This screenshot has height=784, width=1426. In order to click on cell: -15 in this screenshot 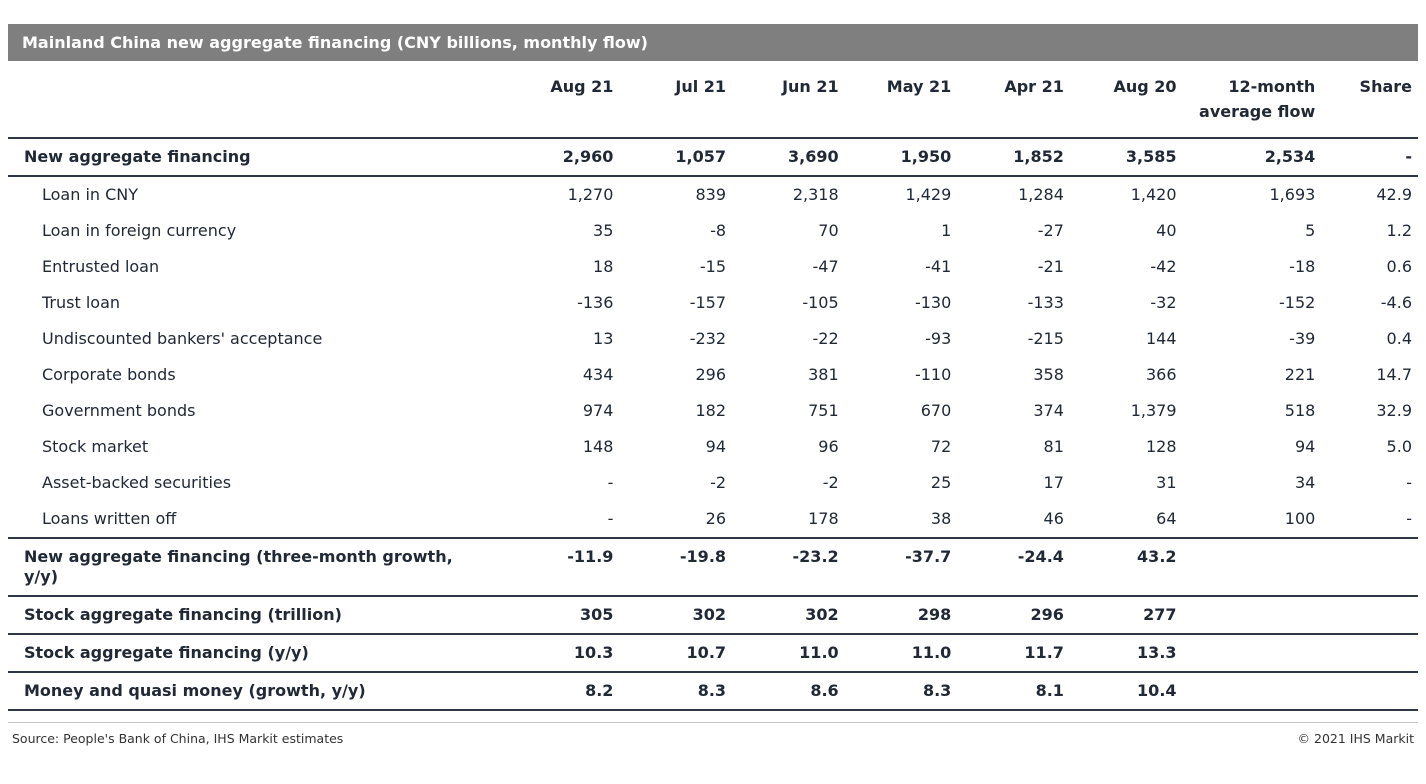, I will do `click(713, 266)`.